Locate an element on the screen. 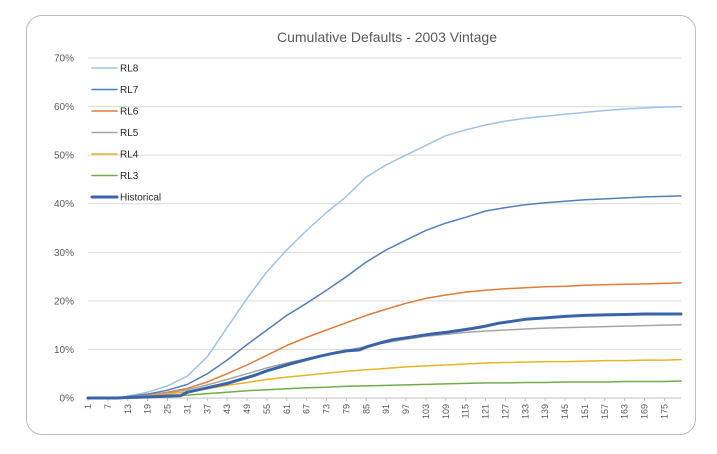 The image size is (717, 454). y-tick-label: 0% is located at coordinates (67, 399).